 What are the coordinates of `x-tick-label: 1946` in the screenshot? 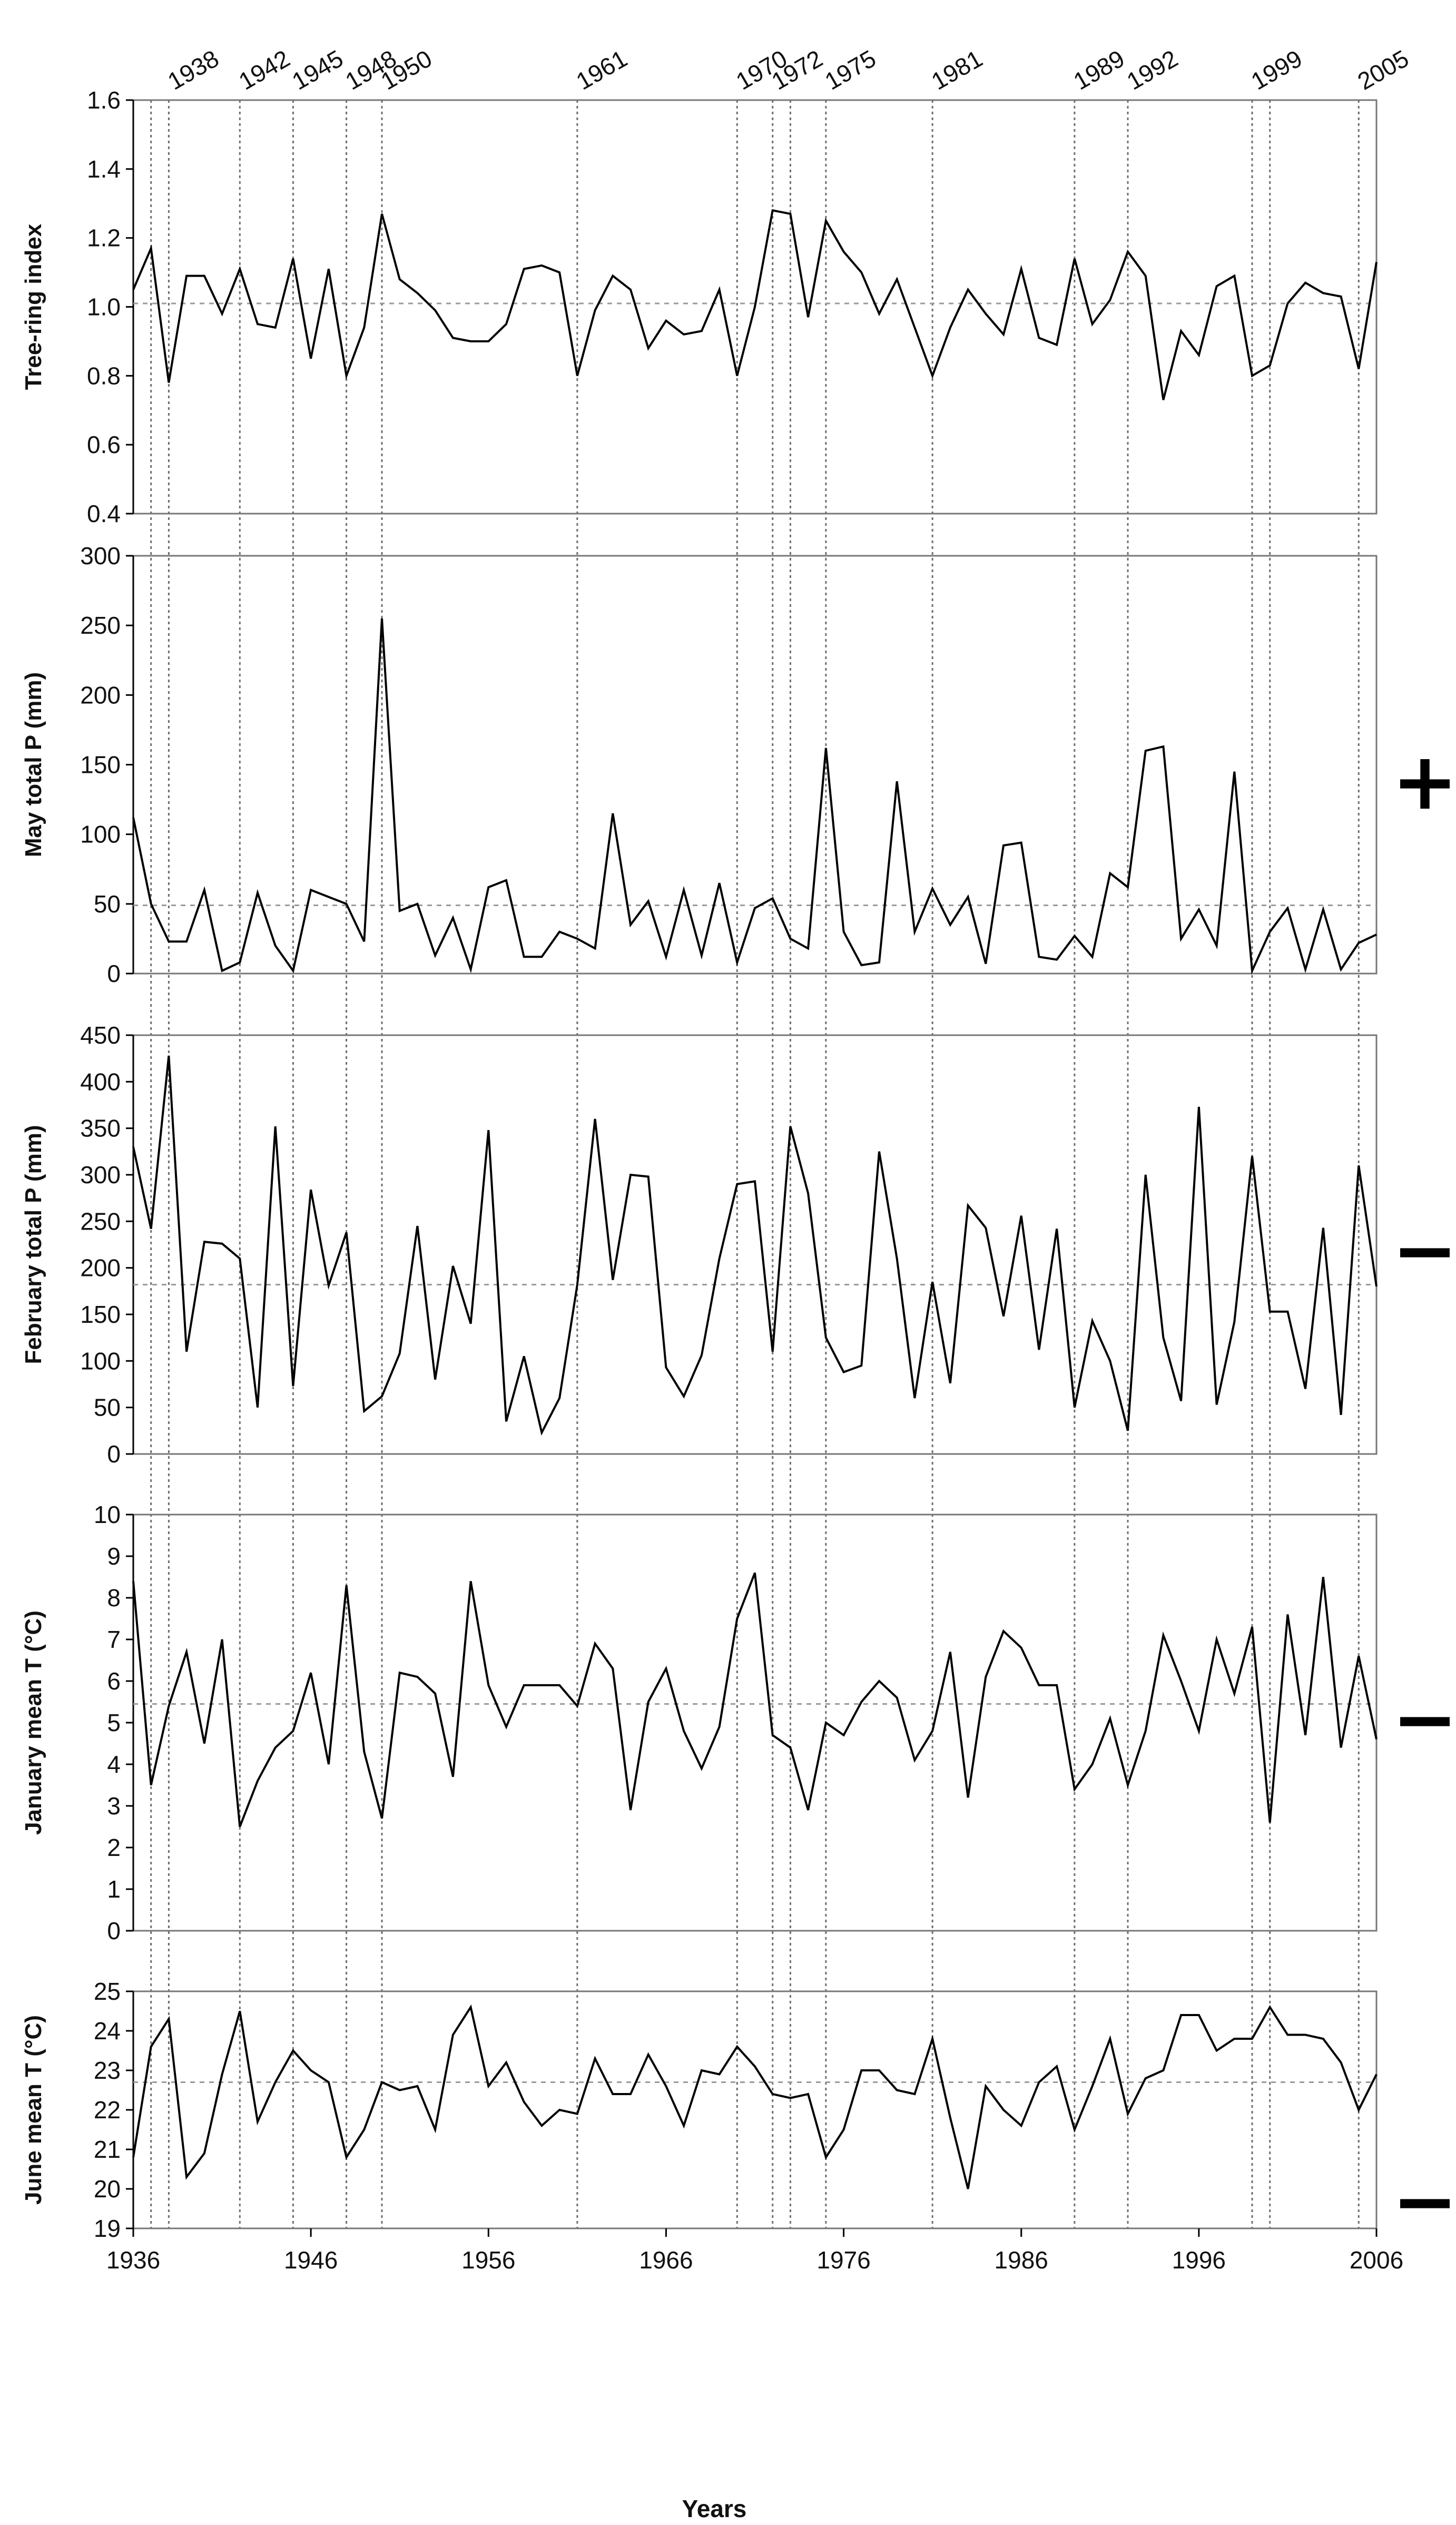 It's located at (311, 2260).